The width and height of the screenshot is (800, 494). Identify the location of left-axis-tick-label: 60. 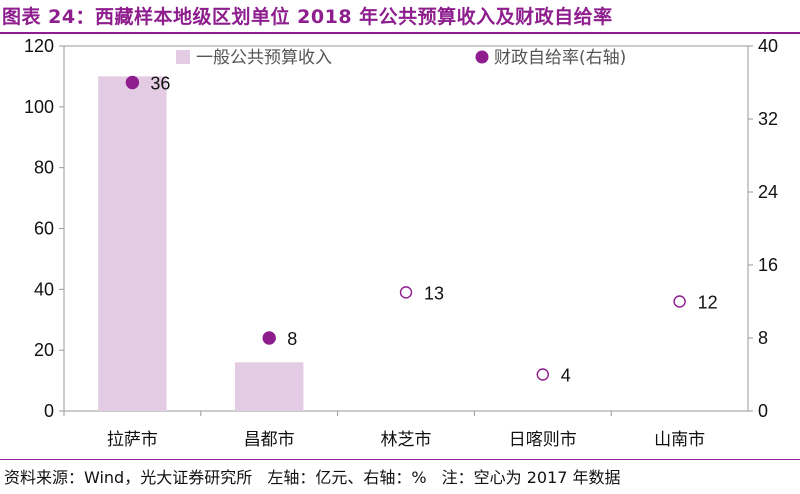
(44, 229).